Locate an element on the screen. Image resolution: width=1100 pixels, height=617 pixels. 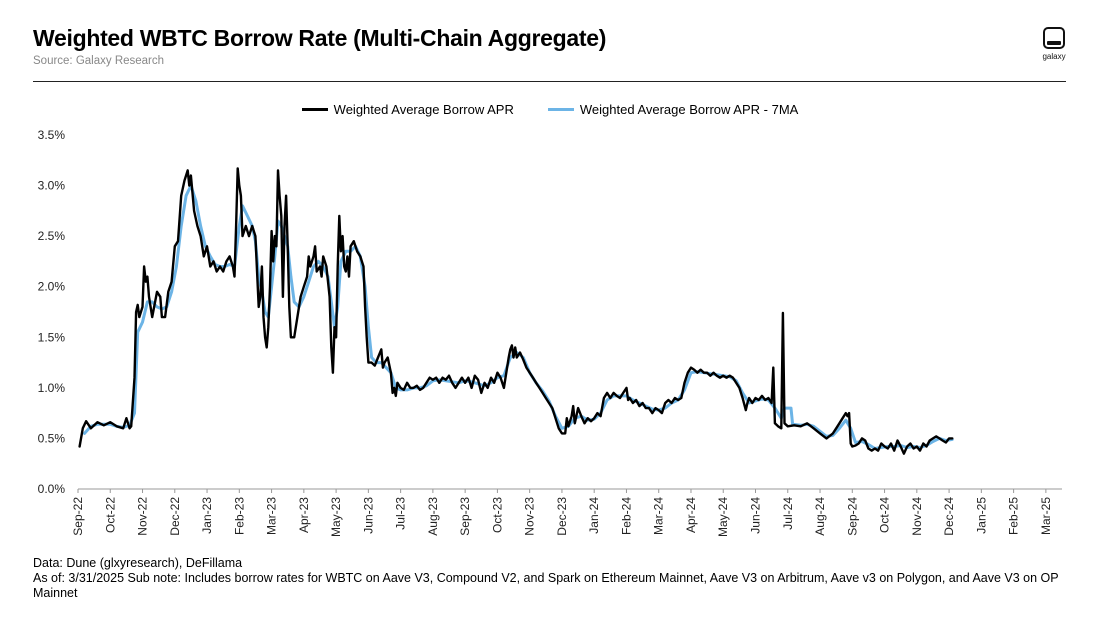
x-tick-label: Oct-22 is located at coordinates (110, 515).